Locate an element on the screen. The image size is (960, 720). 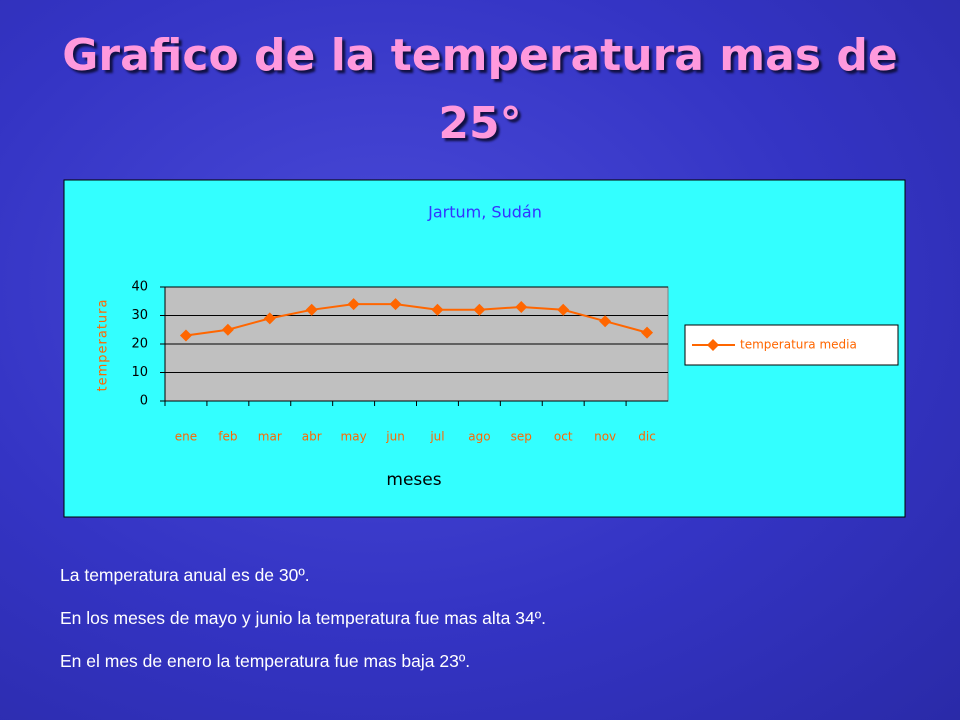
x-tick-label: jul is located at coordinates (436, 437).